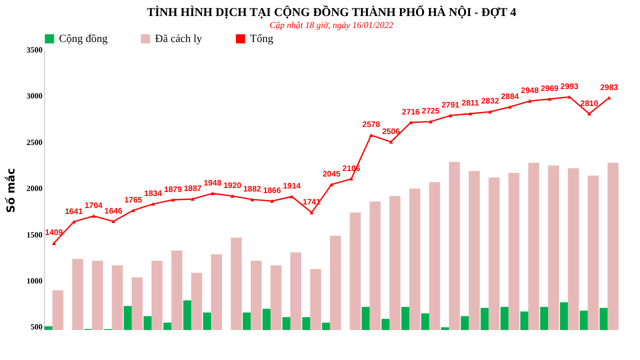 The image size is (640, 360). What do you see at coordinates (213, 183) in the screenshot?
I see `data-label: 1948` at bounding box center [213, 183].